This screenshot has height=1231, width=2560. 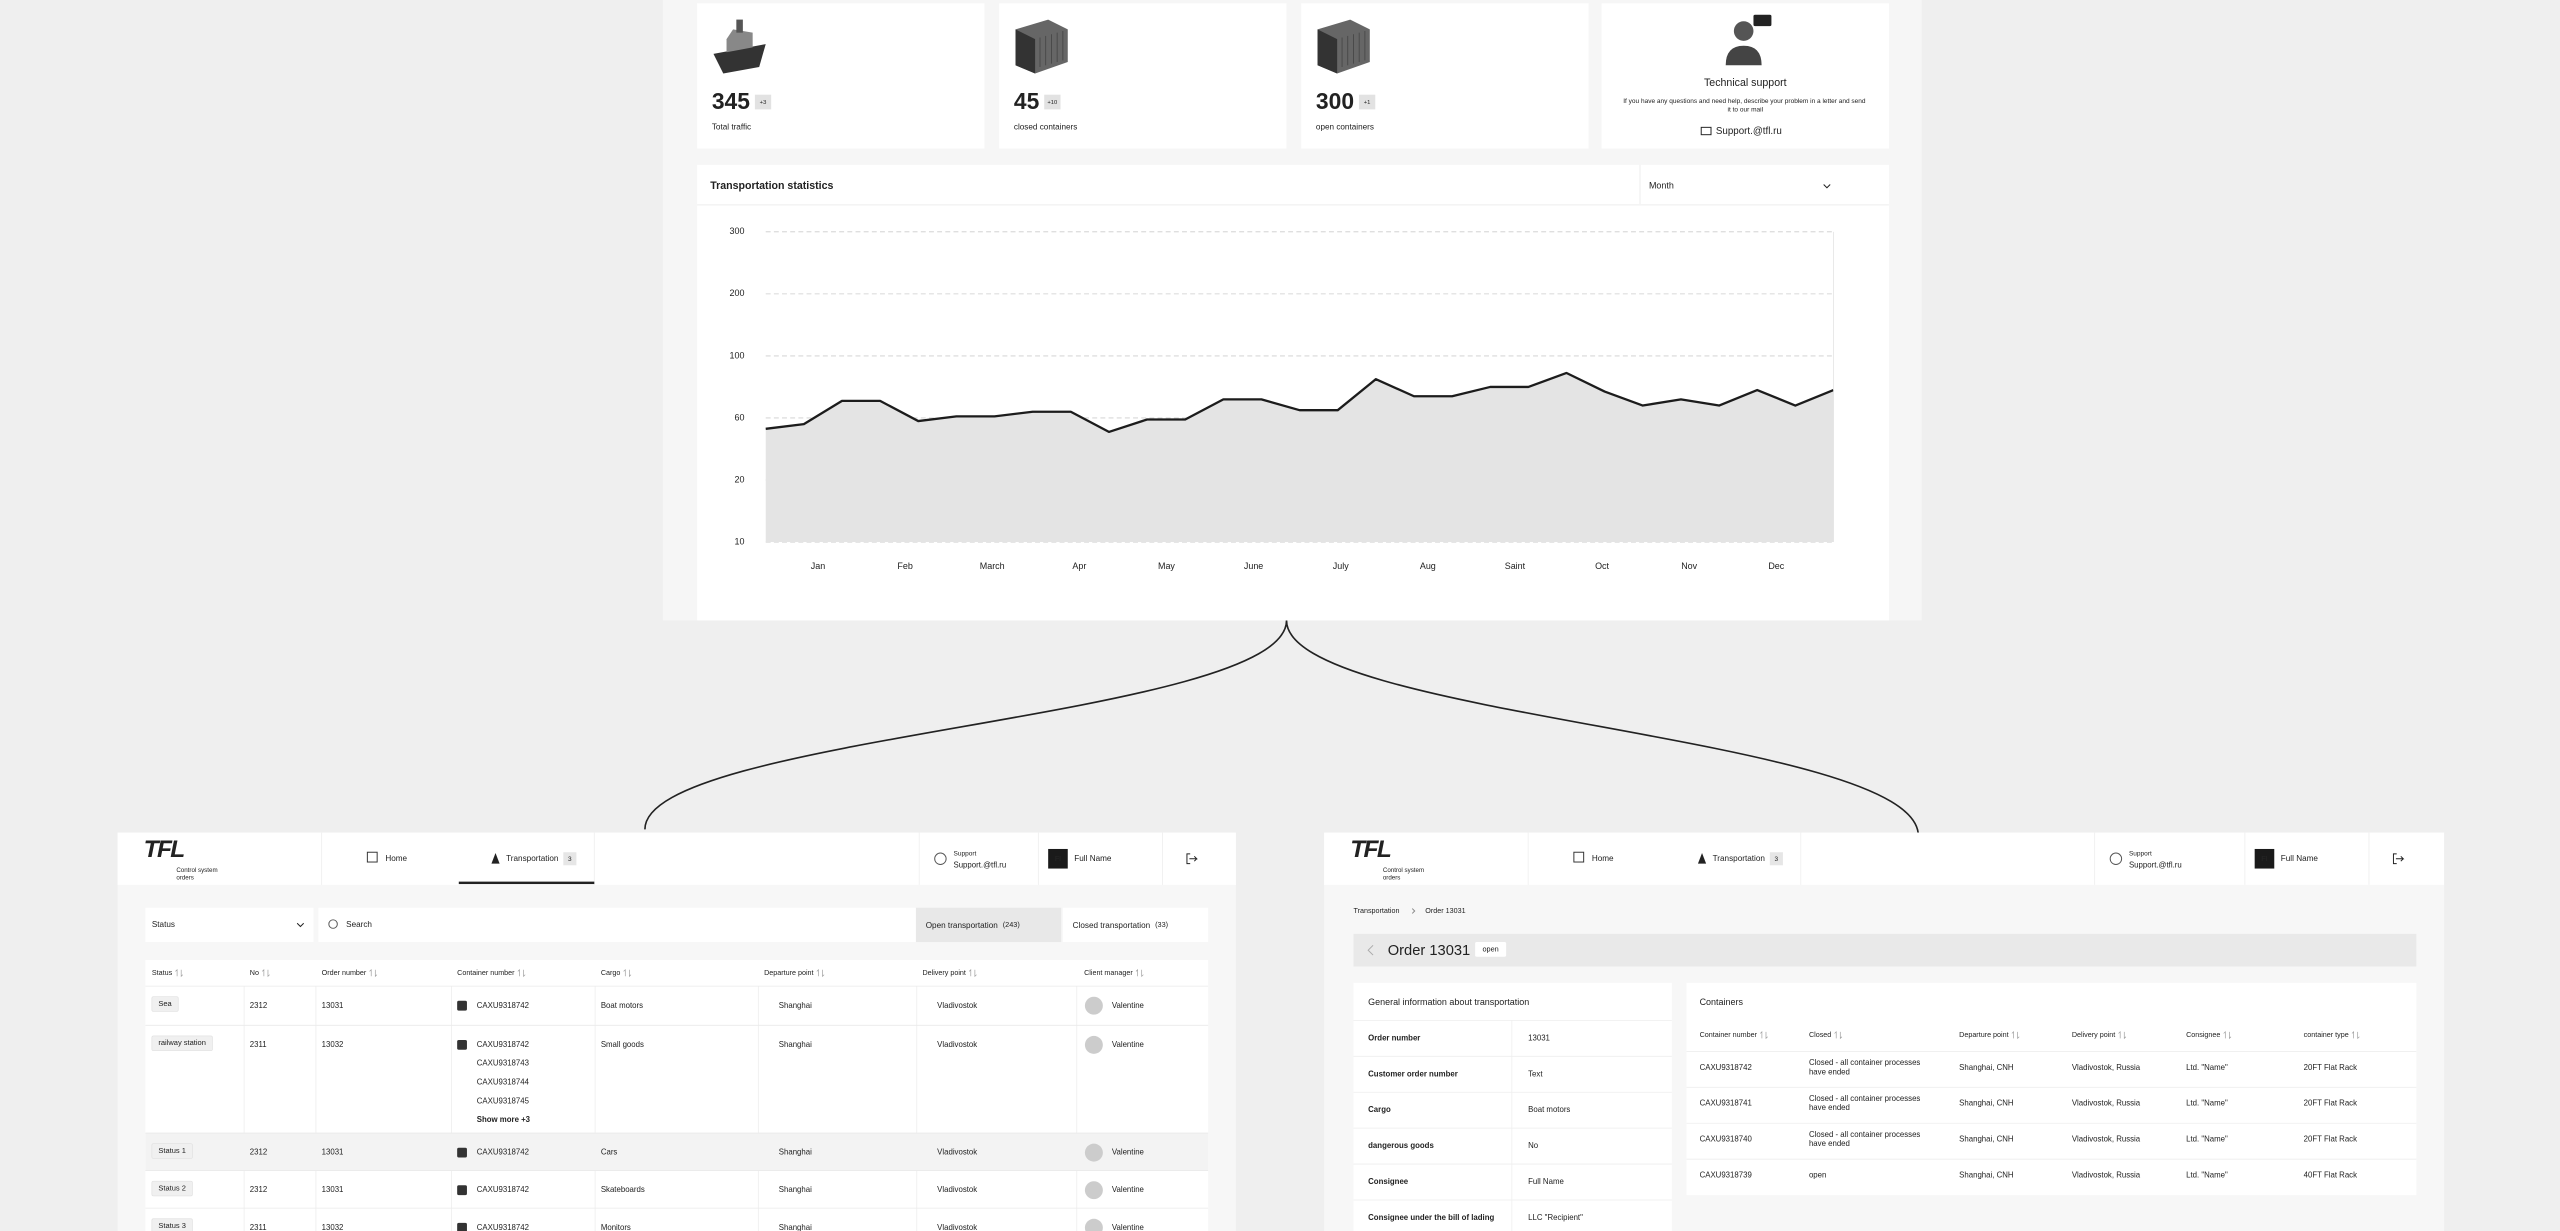 What do you see at coordinates (162, 973) in the screenshot?
I see `column-header: Status` at bounding box center [162, 973].